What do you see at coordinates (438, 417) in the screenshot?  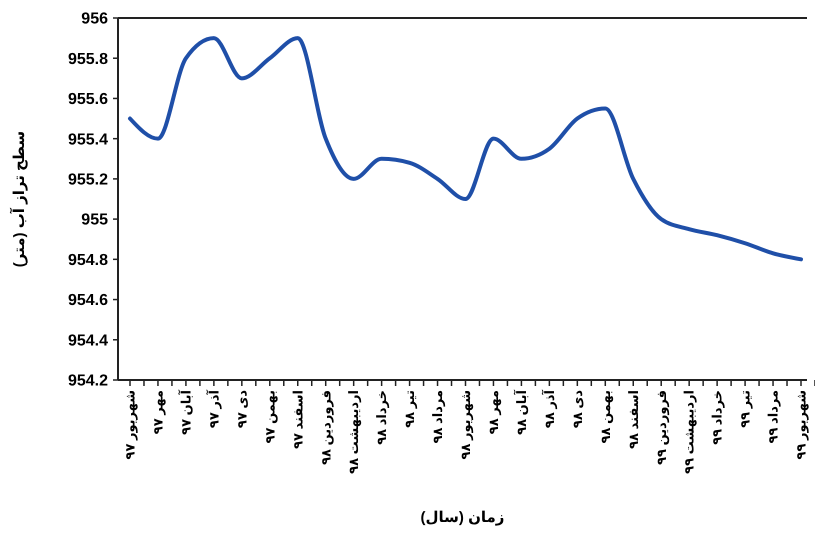 I see `x-tick-label: مرداد ۹۸` at bounding box center [438, 417].